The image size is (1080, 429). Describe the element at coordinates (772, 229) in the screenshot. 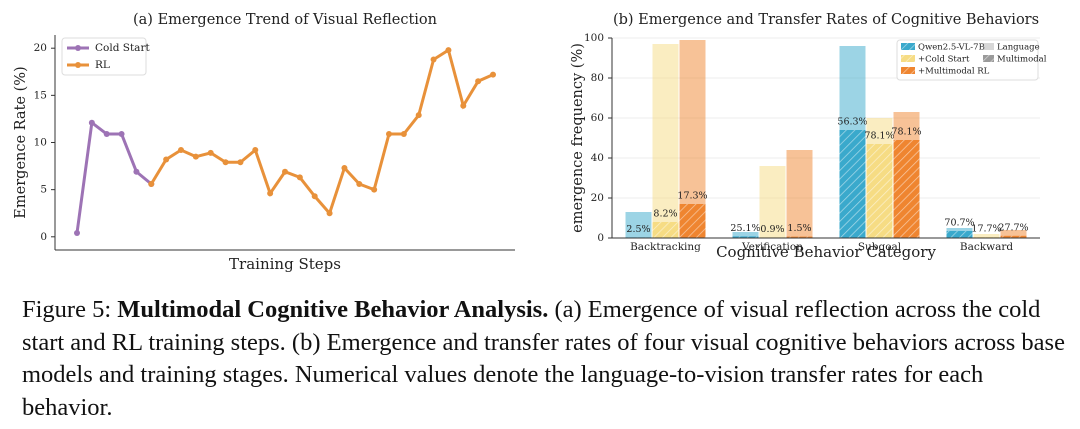

I see `transfer-rate-label: 0.9%` at that location.